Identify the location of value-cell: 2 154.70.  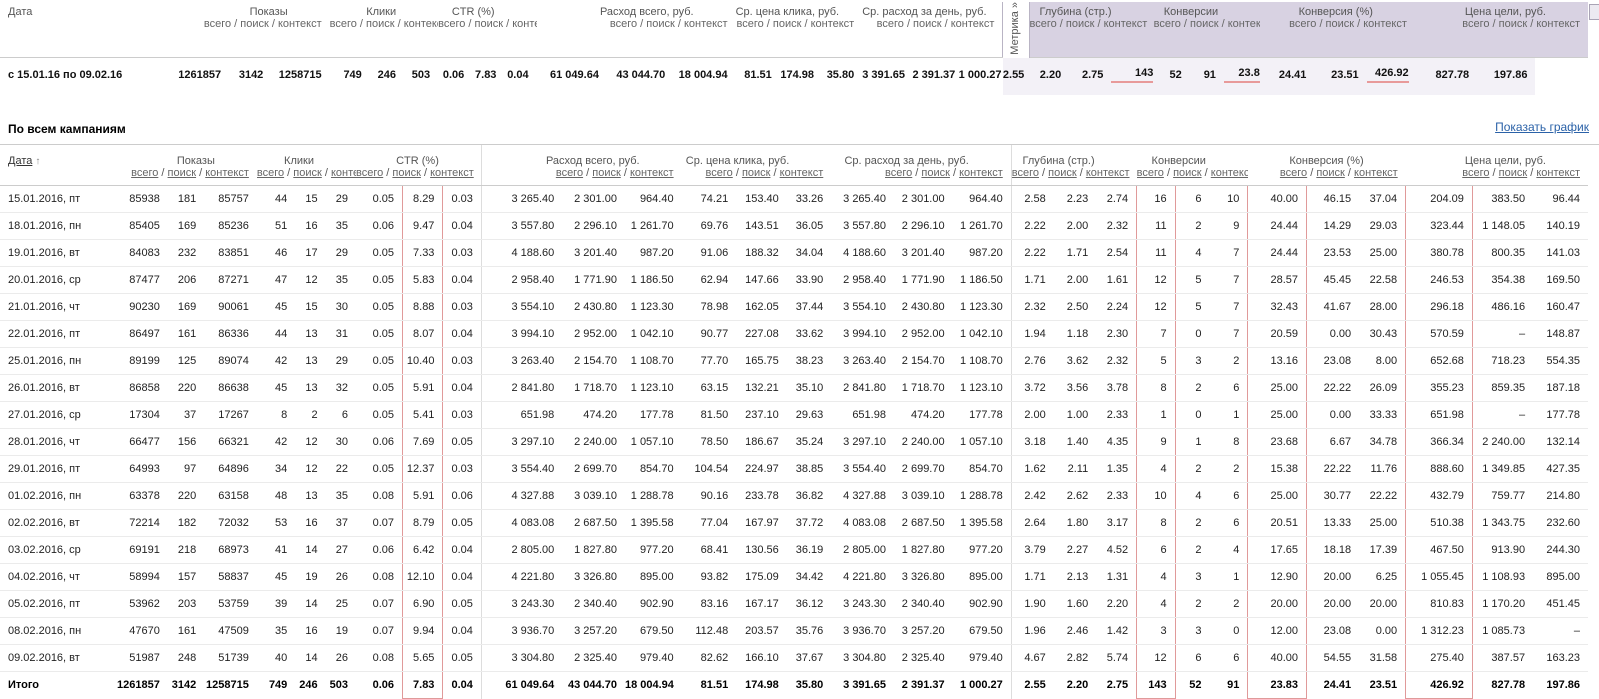
(593, 361).